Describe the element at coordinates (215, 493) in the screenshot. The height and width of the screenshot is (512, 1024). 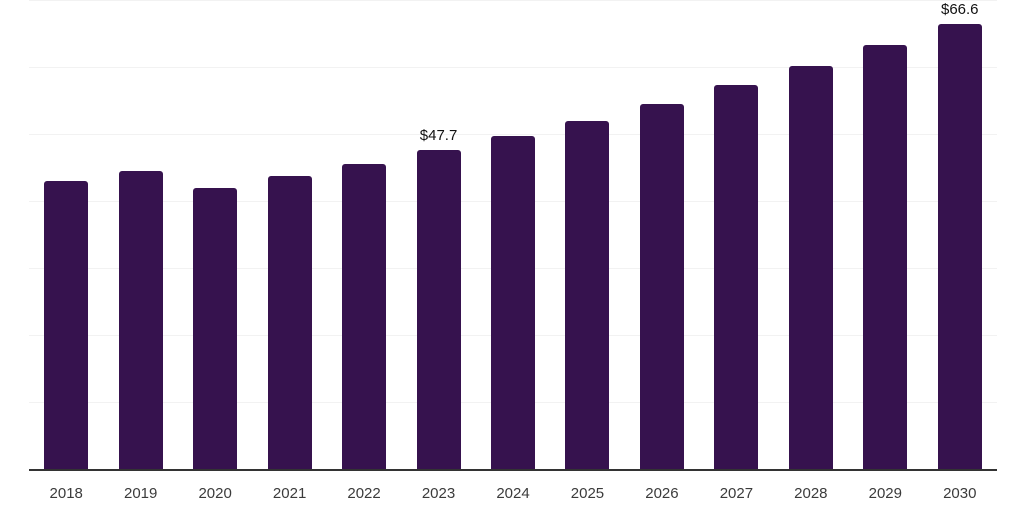
I see `x-tick-2020: 2020` at that location.